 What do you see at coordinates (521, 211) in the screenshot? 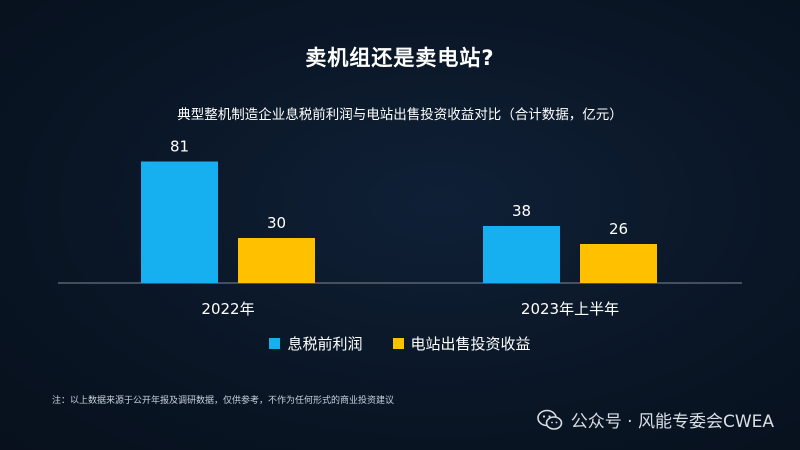
I see `data-label-ebit-2023h1: 38` at bounding box center [521, 211].